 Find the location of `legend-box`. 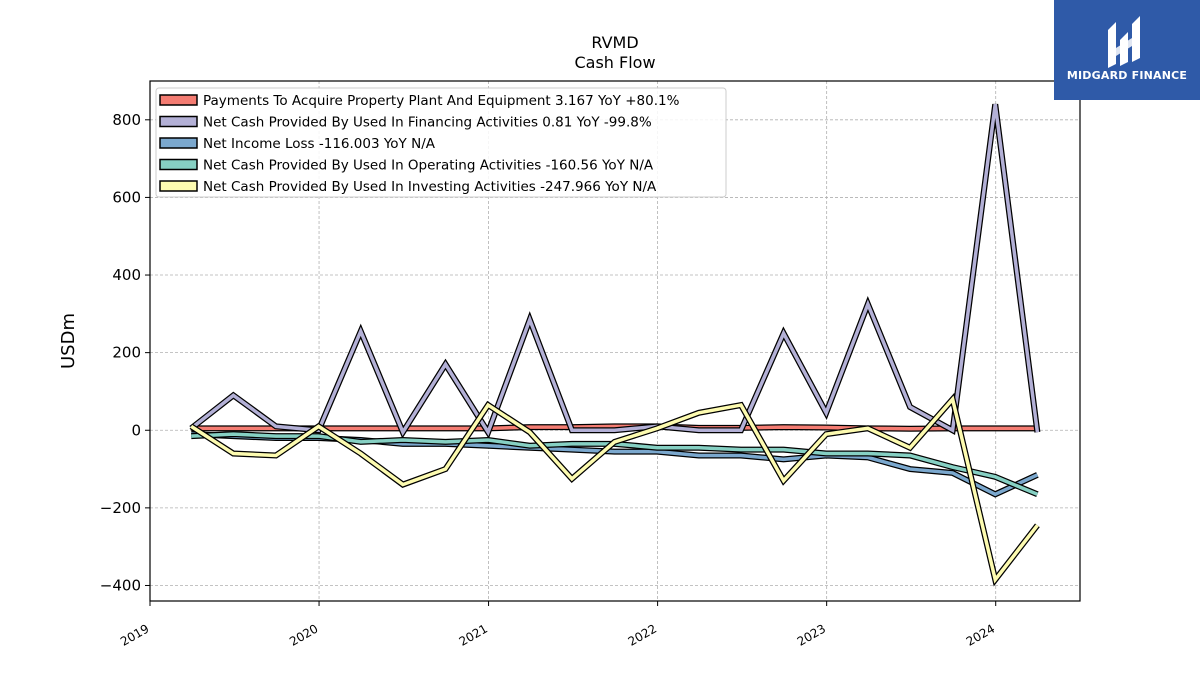

legend-box is located at coordinates (441, 142).